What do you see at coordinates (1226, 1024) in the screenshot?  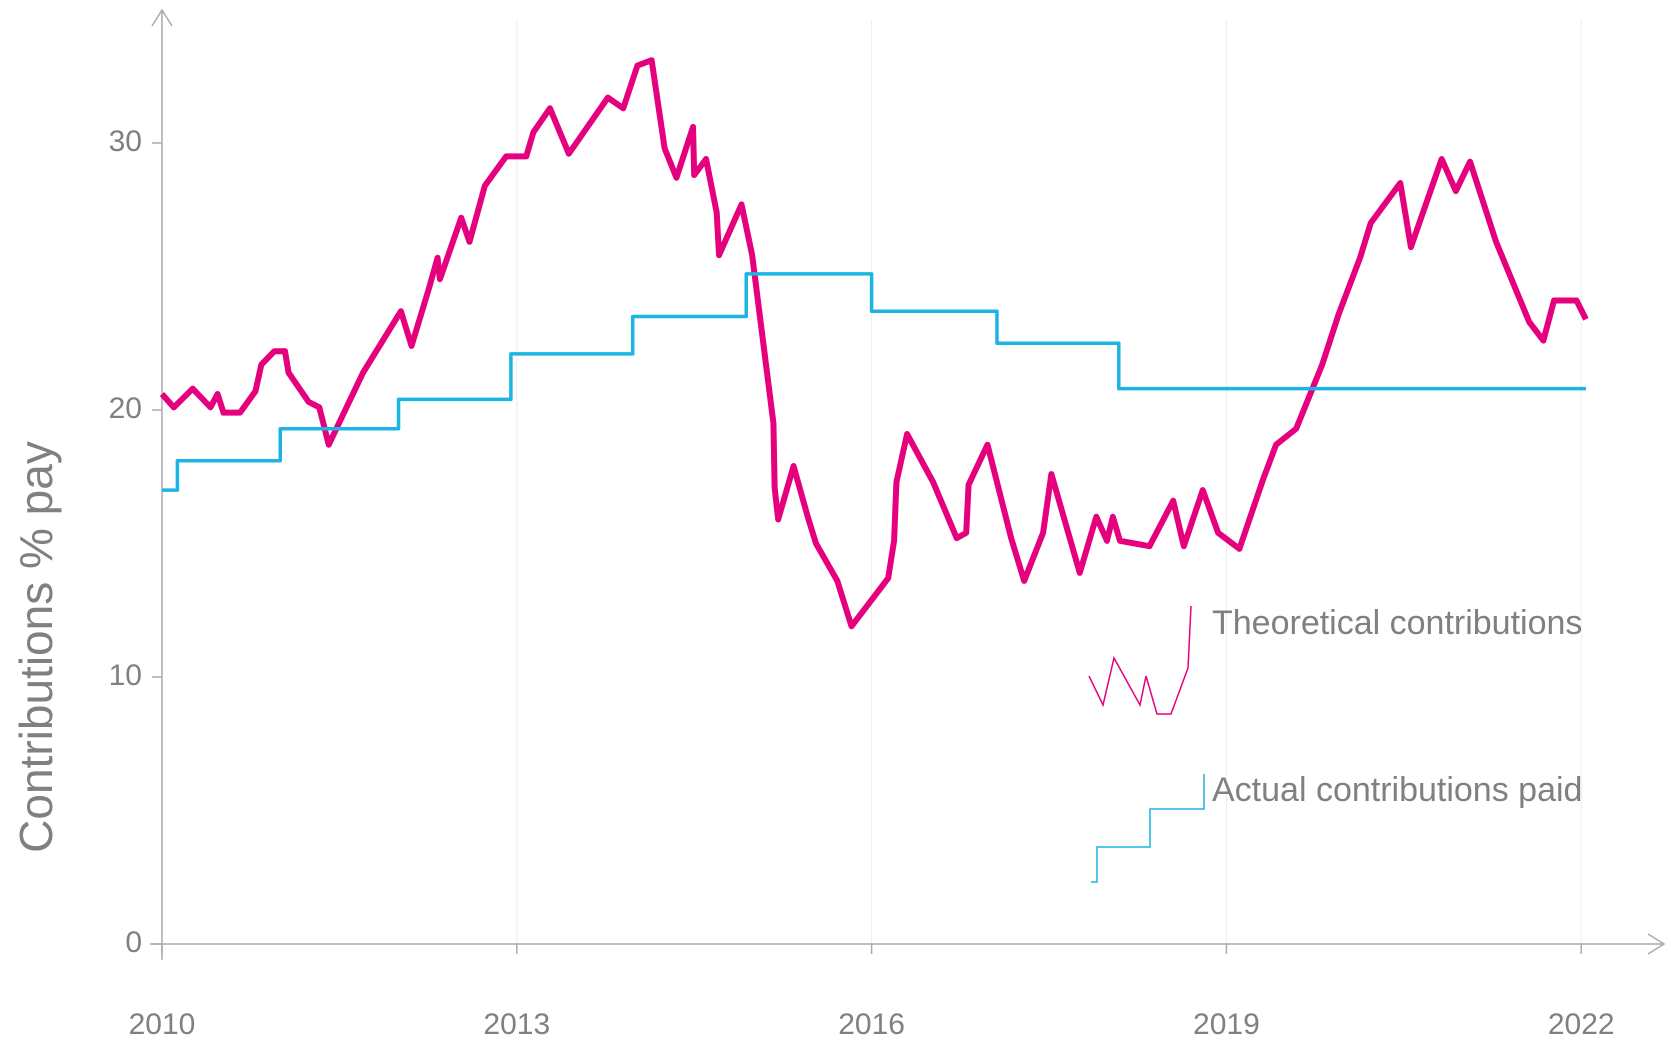 I see `x-tick-label: 2019` at bounding box center [1226, 1024].